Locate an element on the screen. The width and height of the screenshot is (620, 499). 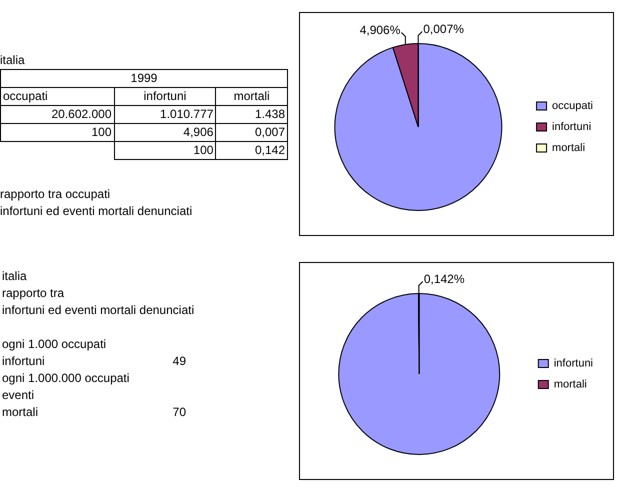
text: mortali 70 is located at coordinates (94, 412).